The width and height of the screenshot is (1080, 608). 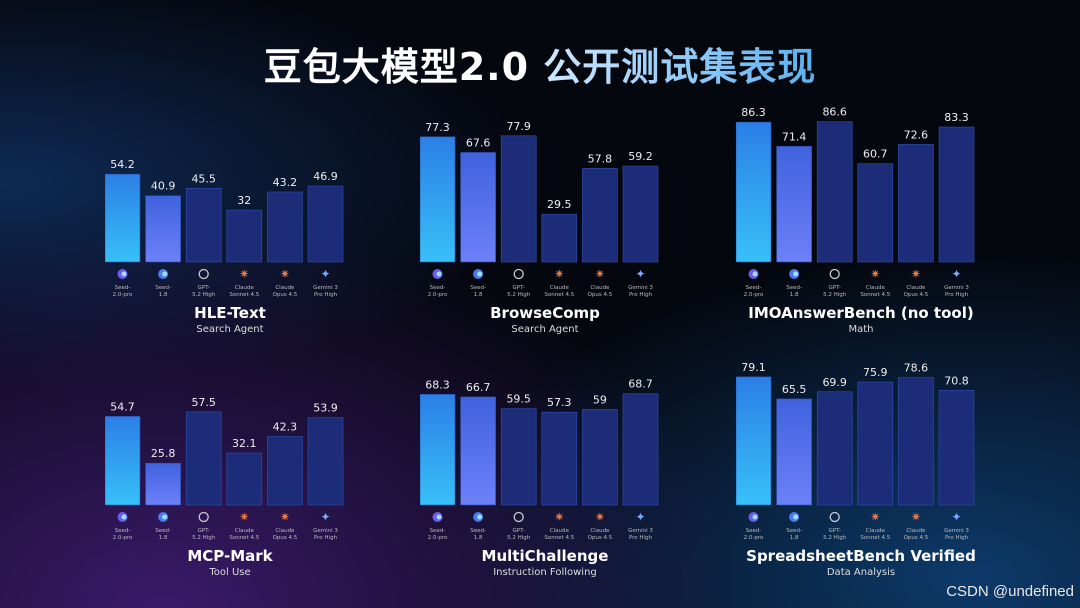 I want to click on data-label: 42.3, so click(x=285, y=426).